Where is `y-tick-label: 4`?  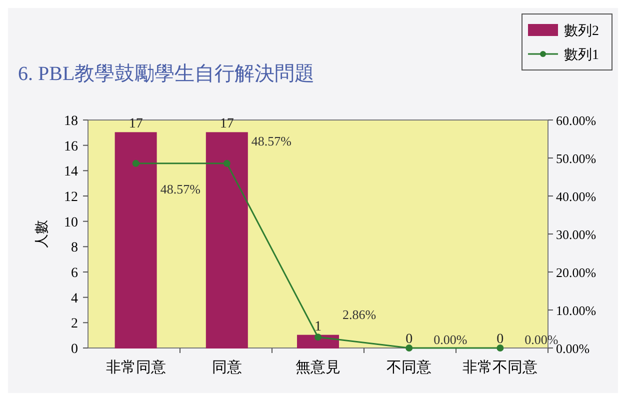 y-tick-label: 4 is located at coordinates (74, 298).